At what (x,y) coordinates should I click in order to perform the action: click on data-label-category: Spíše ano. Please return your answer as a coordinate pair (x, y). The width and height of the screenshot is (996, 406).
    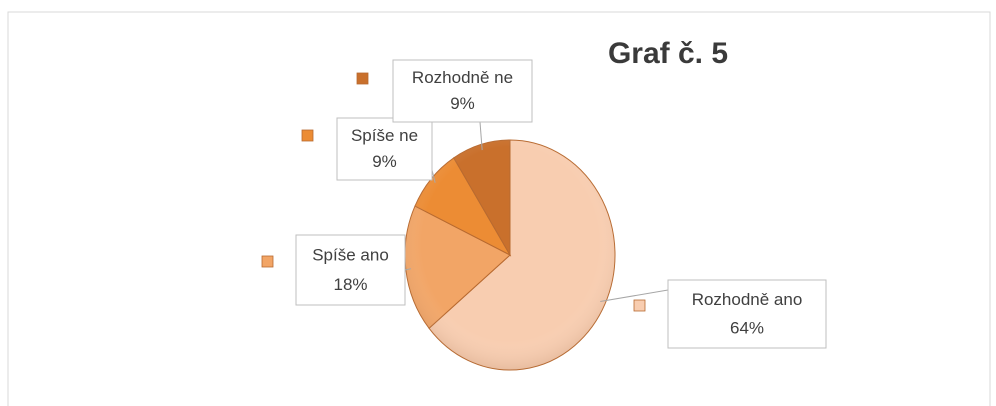
    Looking at the image, I should click on (350, 254).